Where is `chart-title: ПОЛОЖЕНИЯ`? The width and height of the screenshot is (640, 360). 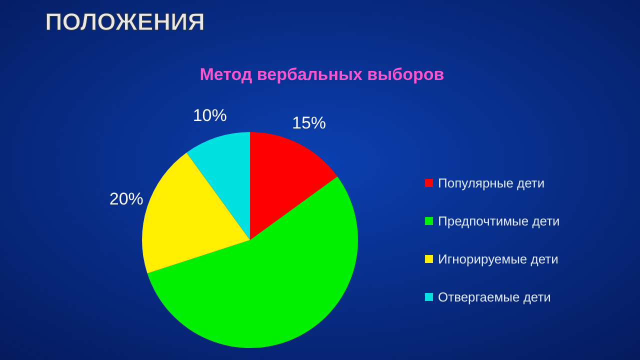 chart-title: ПОЛОЖЕНИЯ is located at coordinates (125, 22).